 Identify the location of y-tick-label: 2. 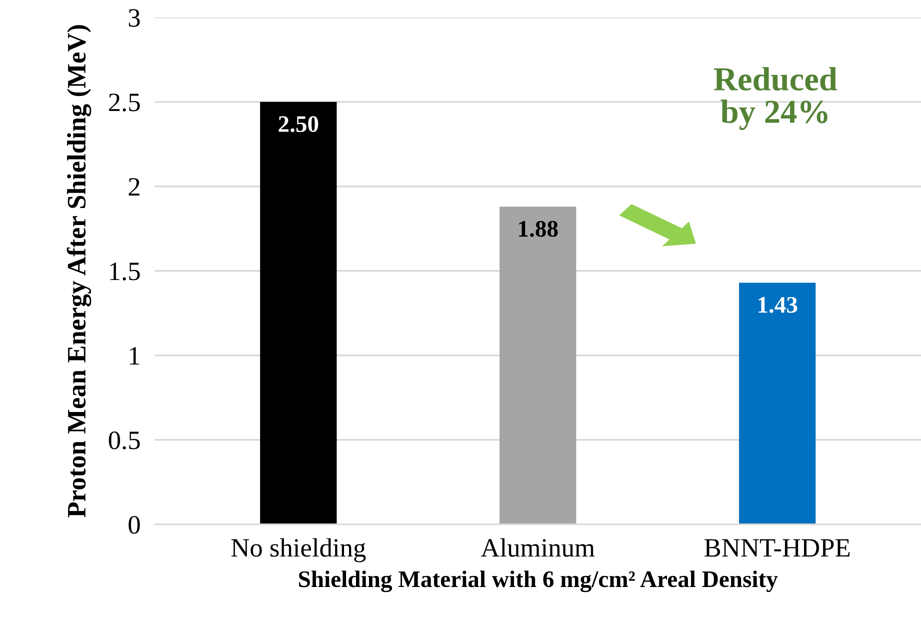
(134, 187).